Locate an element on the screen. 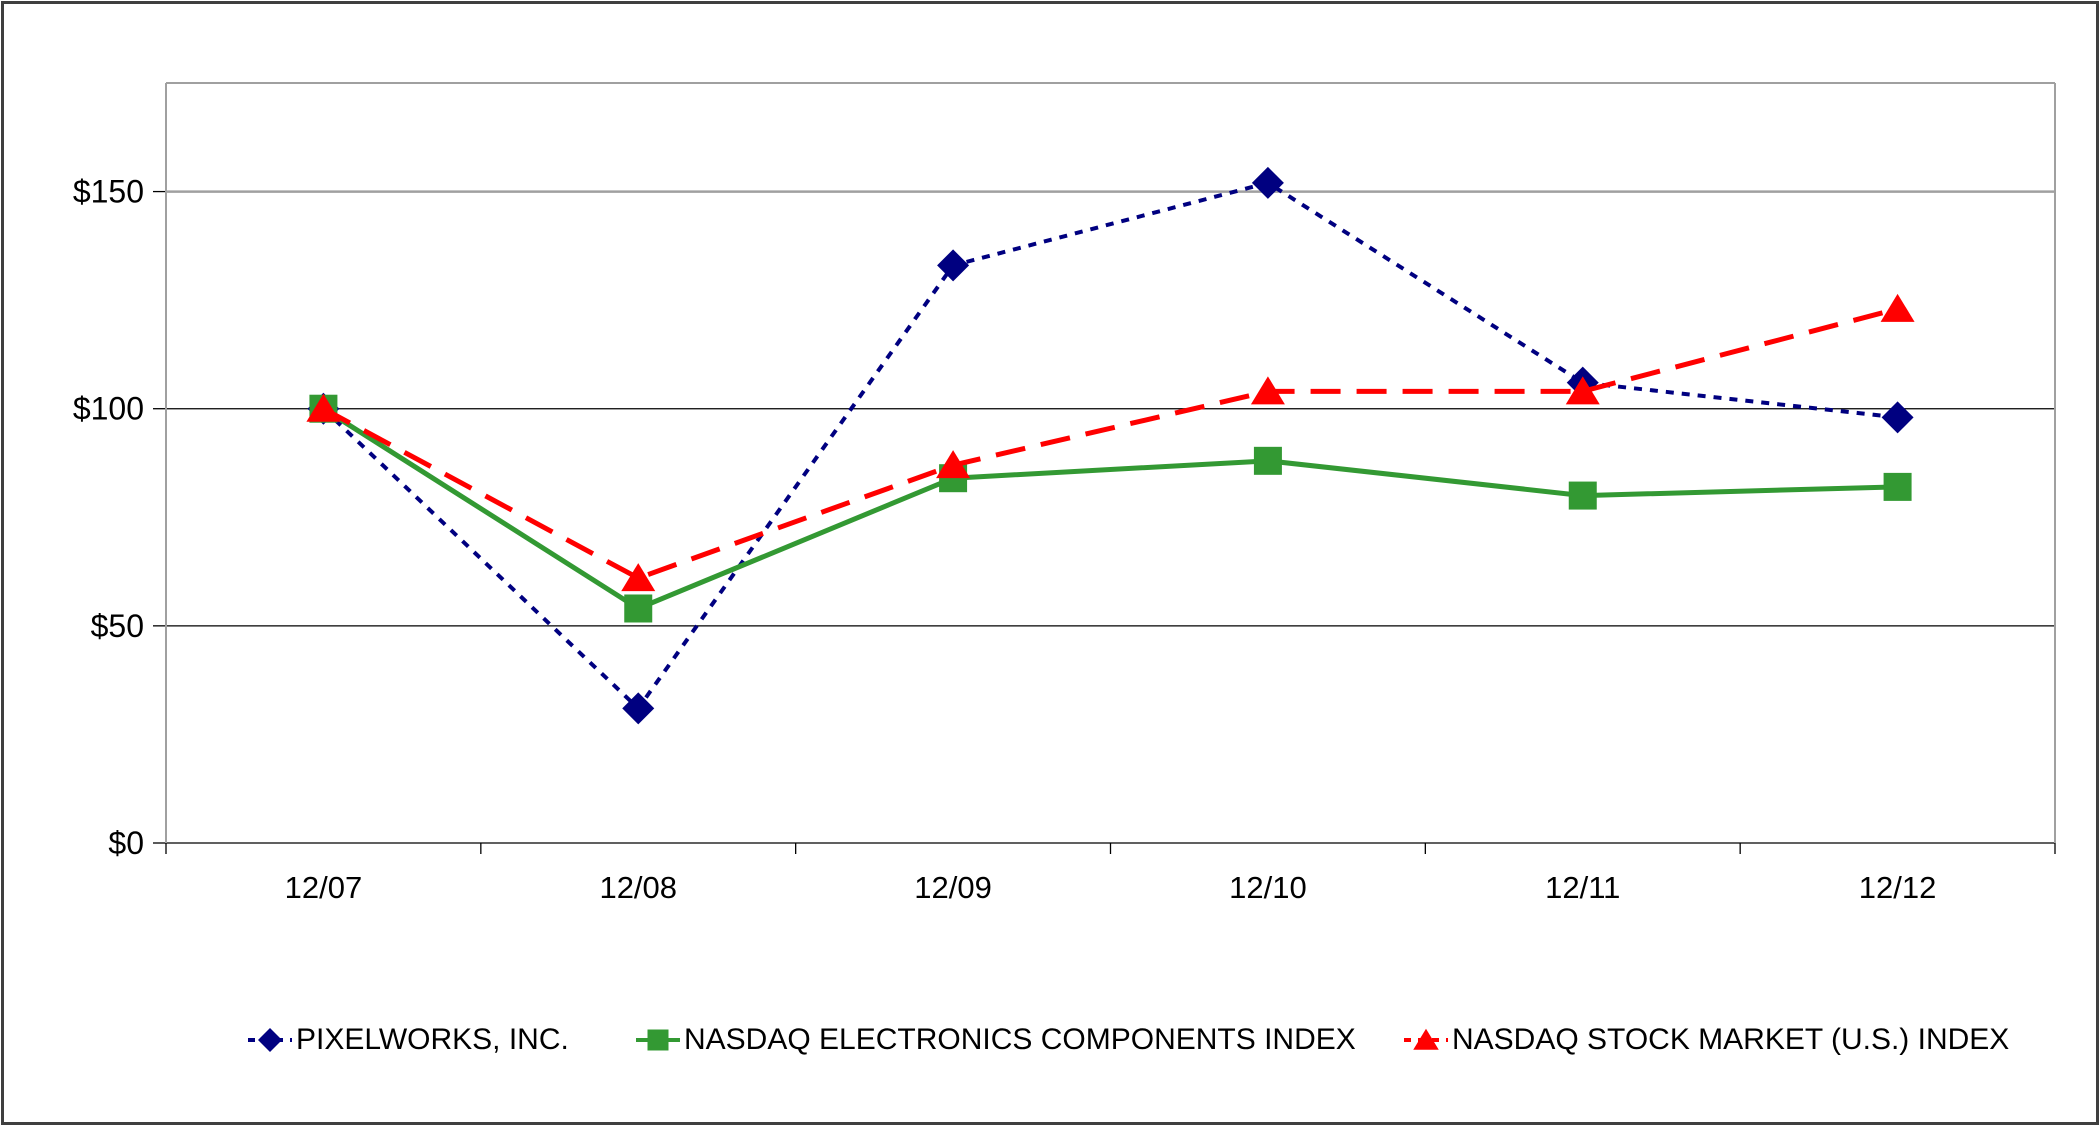  legend-item-2: NASDAQ STOCK MARKET (U.S.) INDEX is located at coordinates (1706, 1040).